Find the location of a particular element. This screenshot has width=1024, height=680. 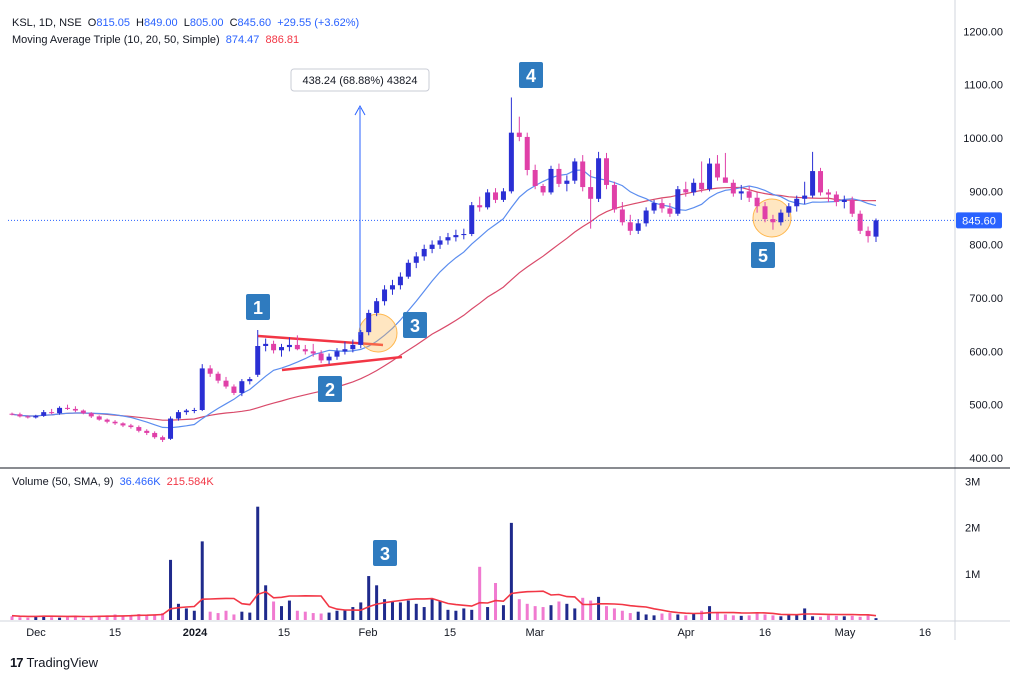

price-tick-label: 700.00 is located at coordinates (986, 299).